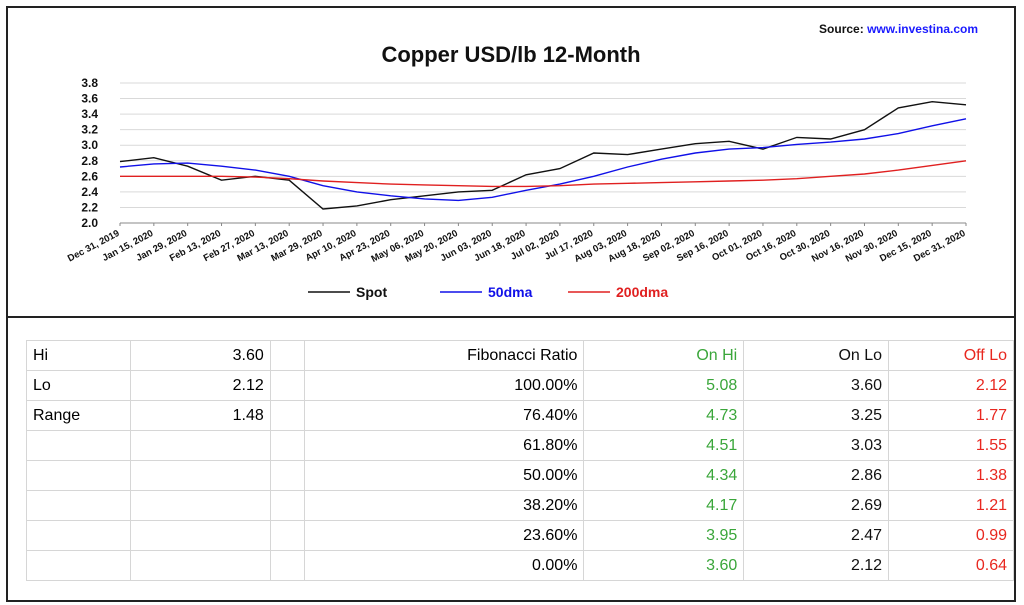 The height and width of the screenshot is (605, 1024). What do you see at coordinates (89, 176) in the screenshot?
I see `y-tick-label: 2.6` at bounding box center [89, 176].